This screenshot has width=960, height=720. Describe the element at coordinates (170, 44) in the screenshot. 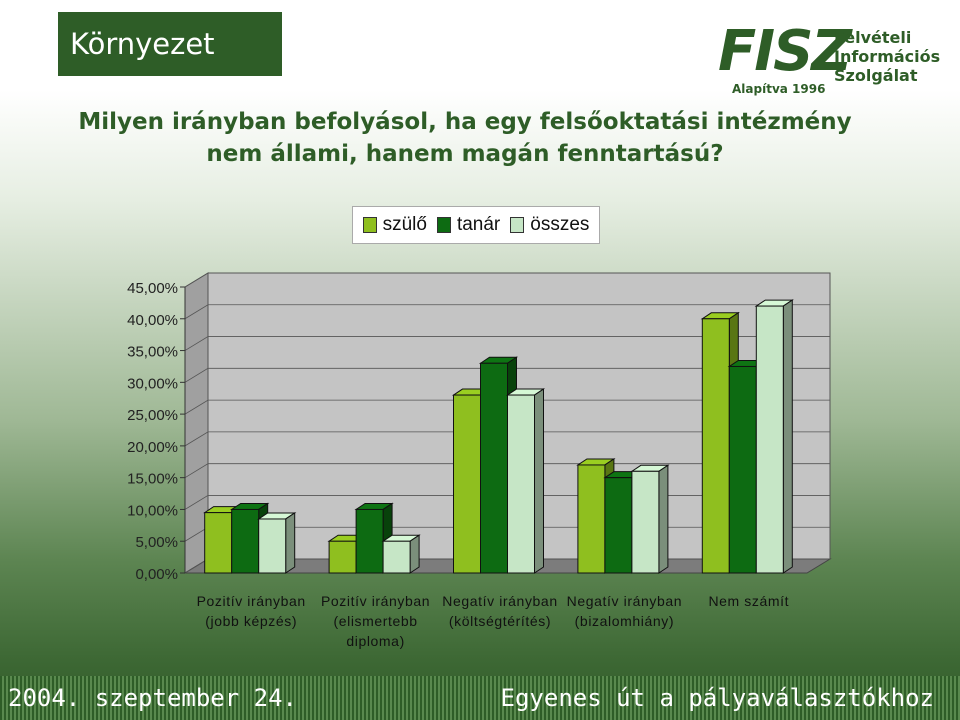

I see `section-header: Környezet` at that location.